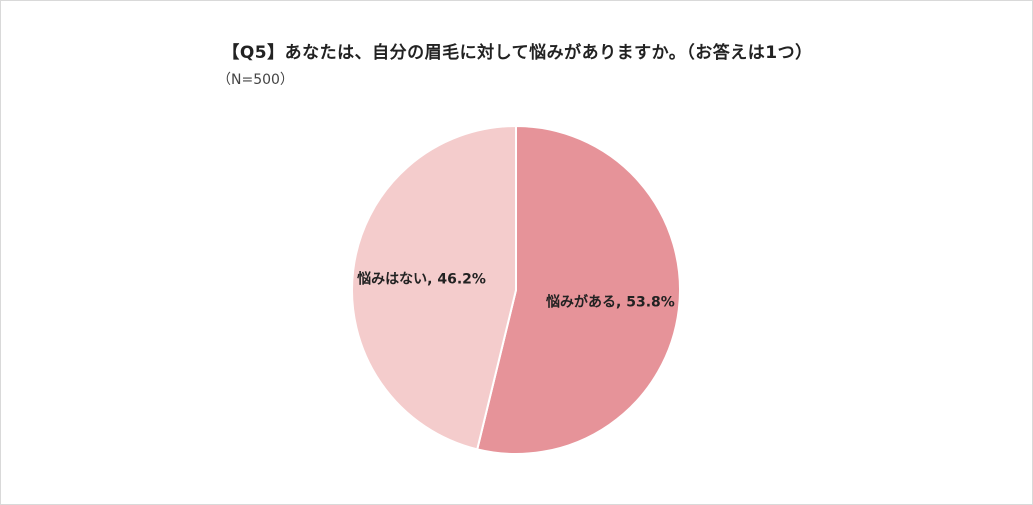 The image size is (1033, 505). Describe the element at coordinates (255, 80) in the screenshot. I see `sample-size-note: （N=500）` at that location.